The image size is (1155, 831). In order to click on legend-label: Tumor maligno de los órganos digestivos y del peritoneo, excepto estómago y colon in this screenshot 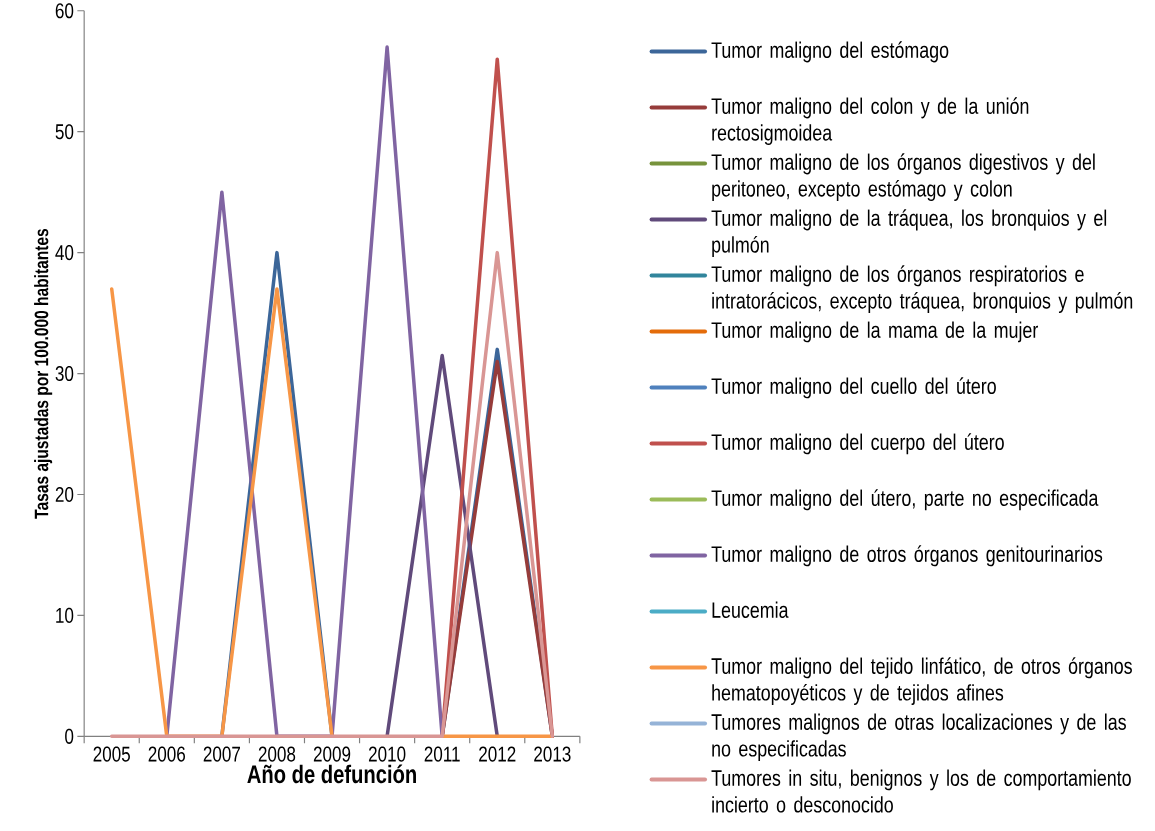, I will do `click(903, 177)`.